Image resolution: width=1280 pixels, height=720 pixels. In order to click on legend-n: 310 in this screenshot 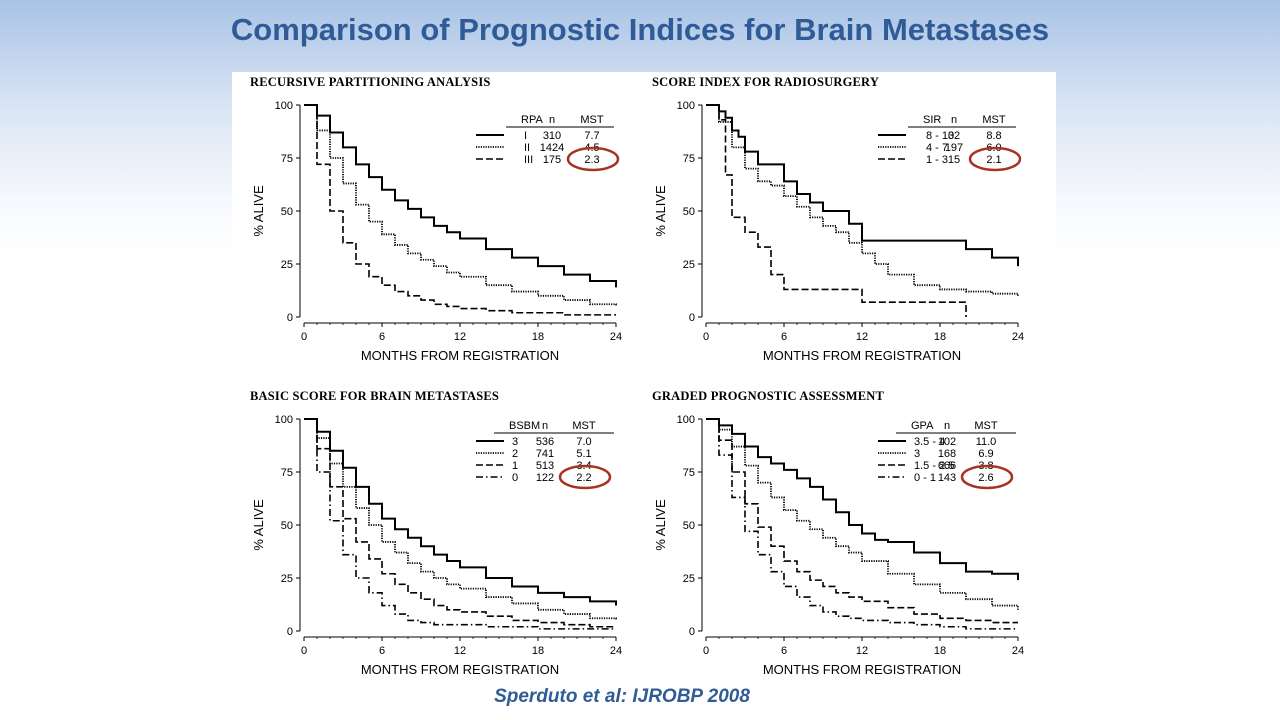, I will do `click(552, 136)`.